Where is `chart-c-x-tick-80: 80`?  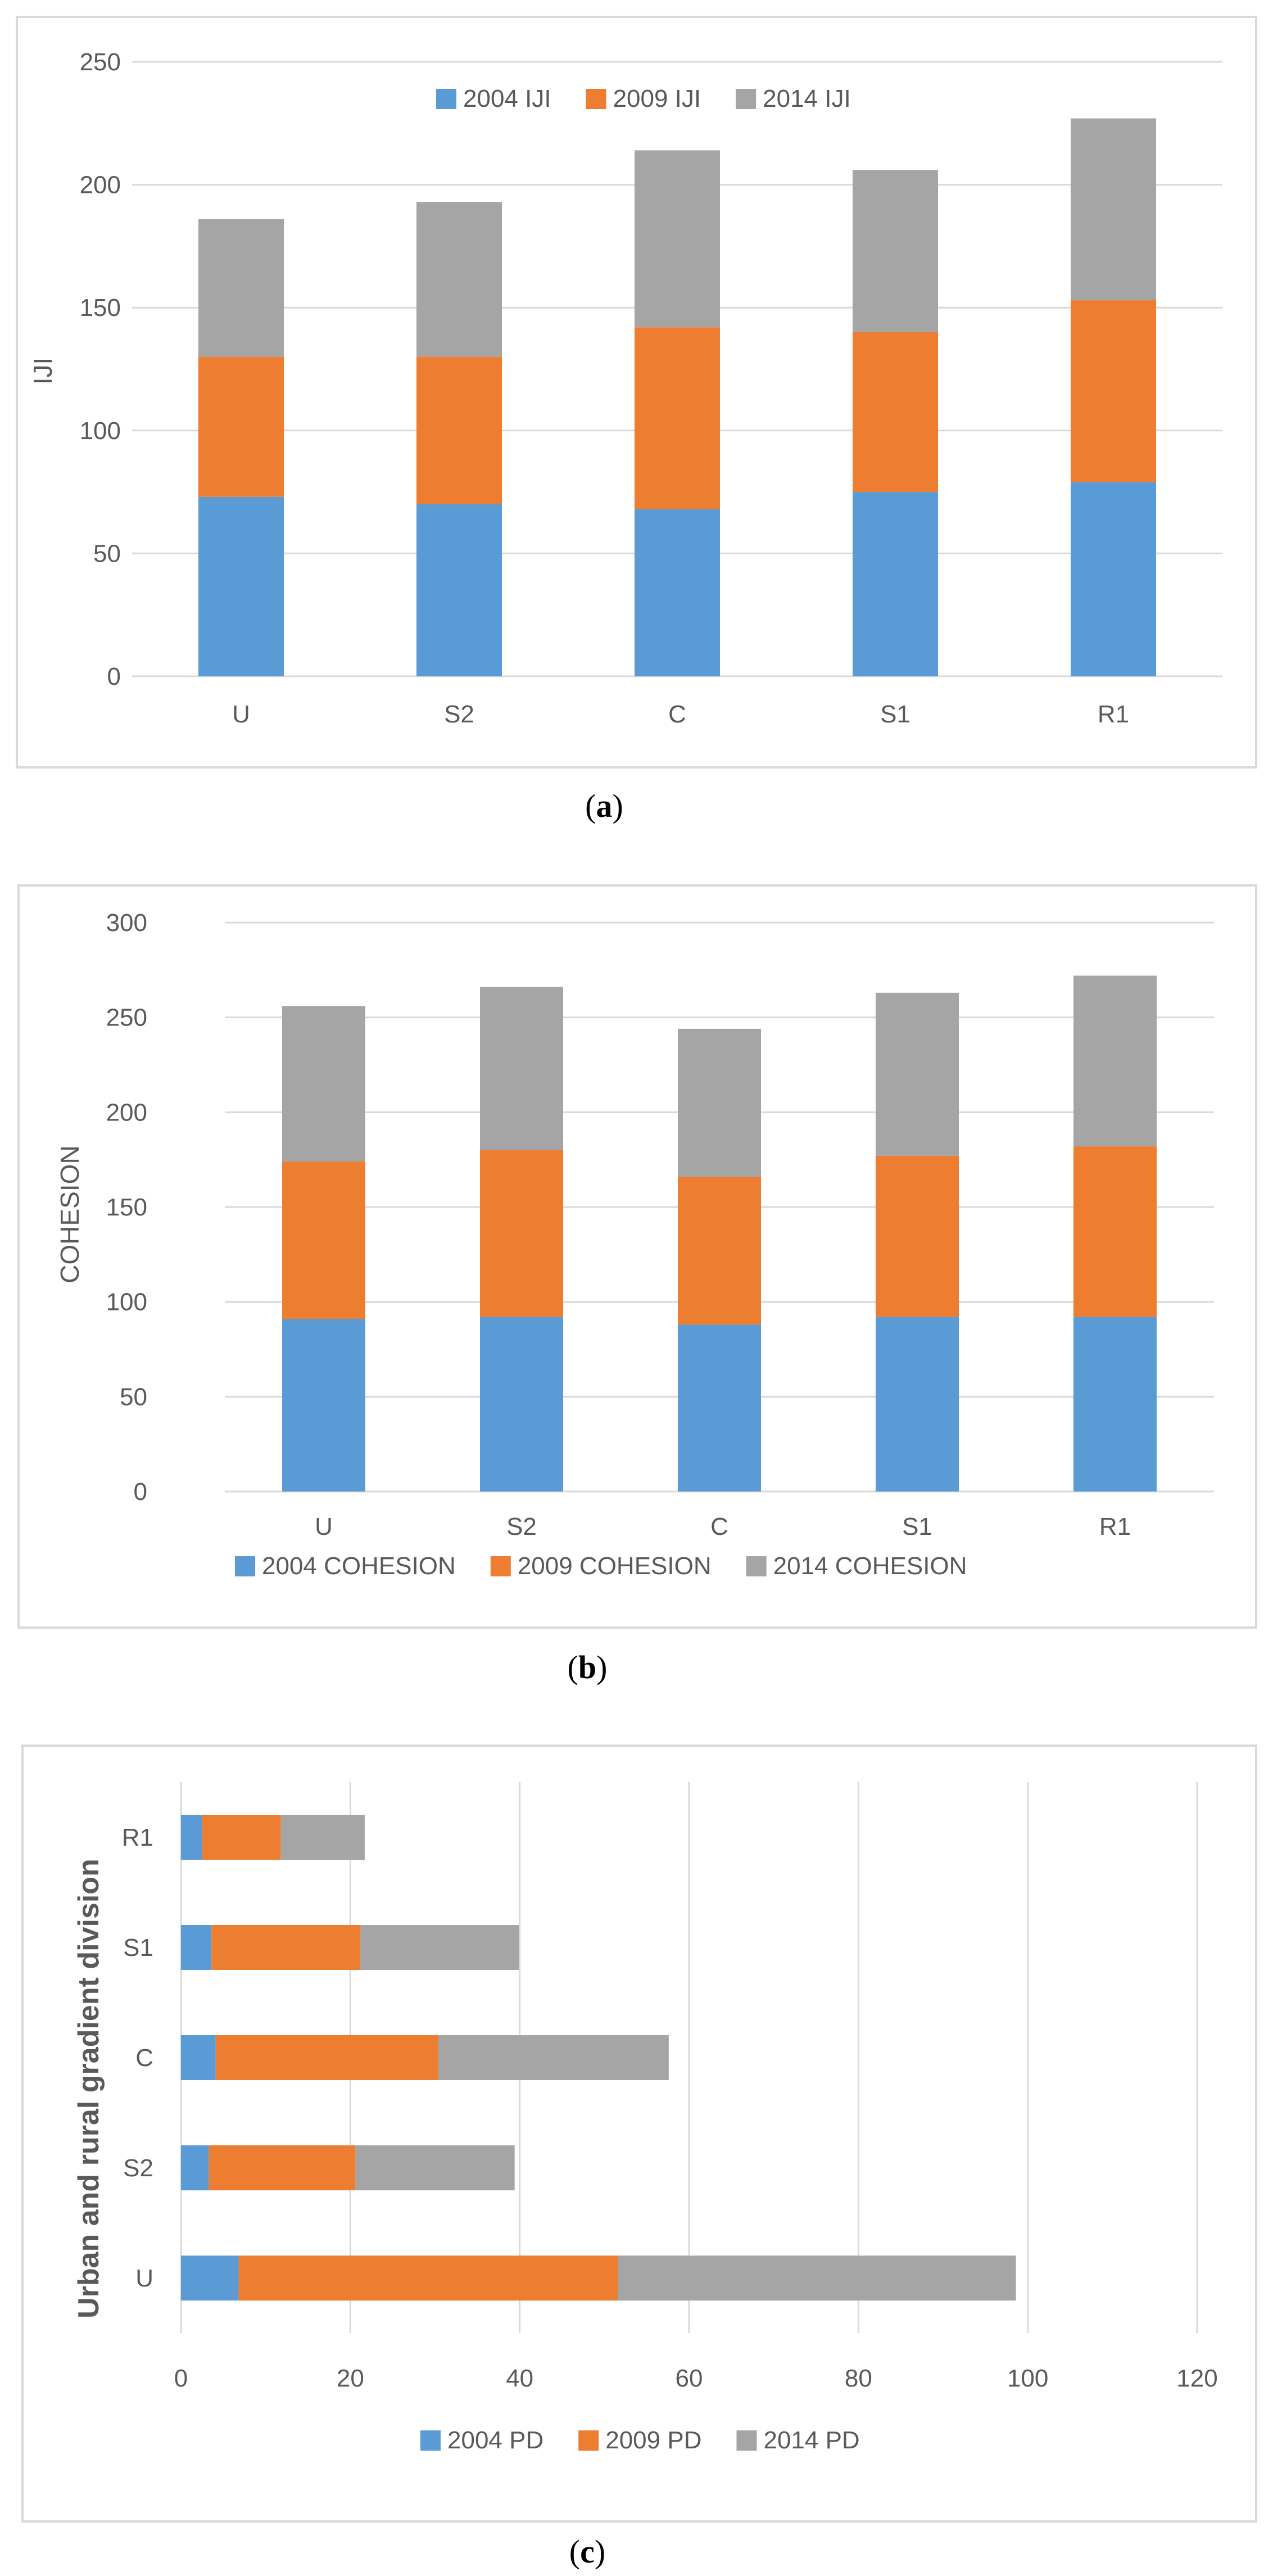 chart-c-x-tick-80: 80 is located at coordinates (858, 2378).